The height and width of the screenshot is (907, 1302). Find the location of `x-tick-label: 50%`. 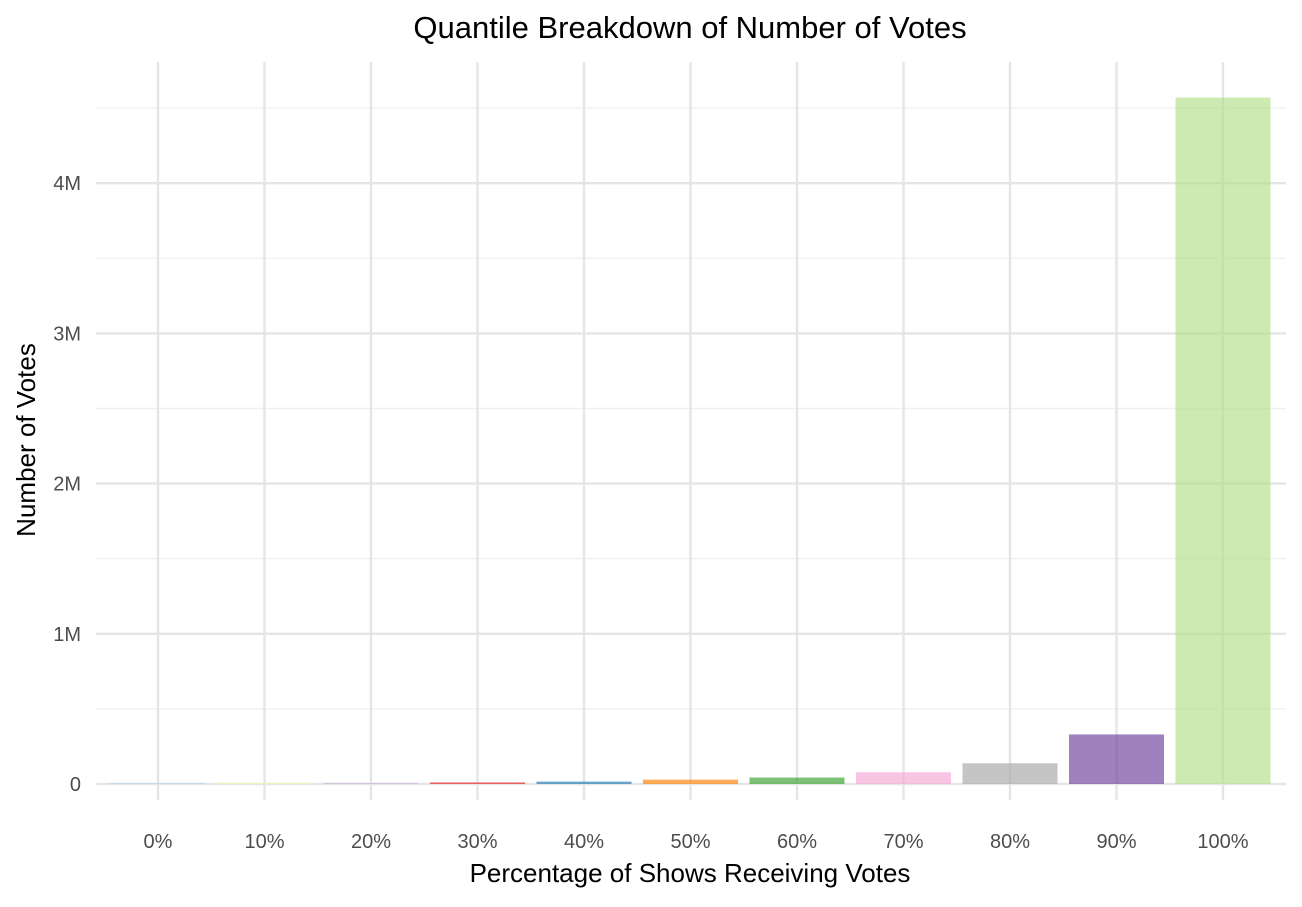

x-tick-label: 50% is located at coordinates (690, 842).